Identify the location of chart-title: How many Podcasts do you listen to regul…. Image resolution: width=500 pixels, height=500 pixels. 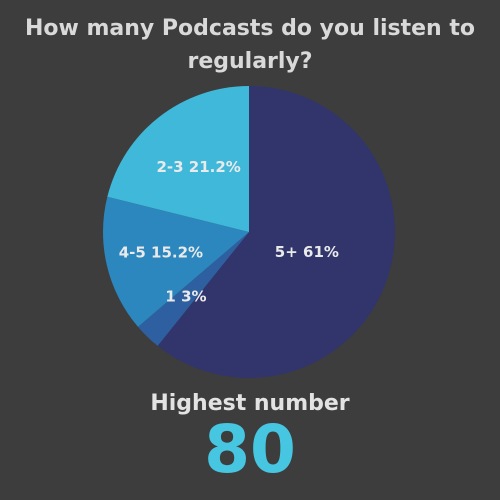
(250, 45).